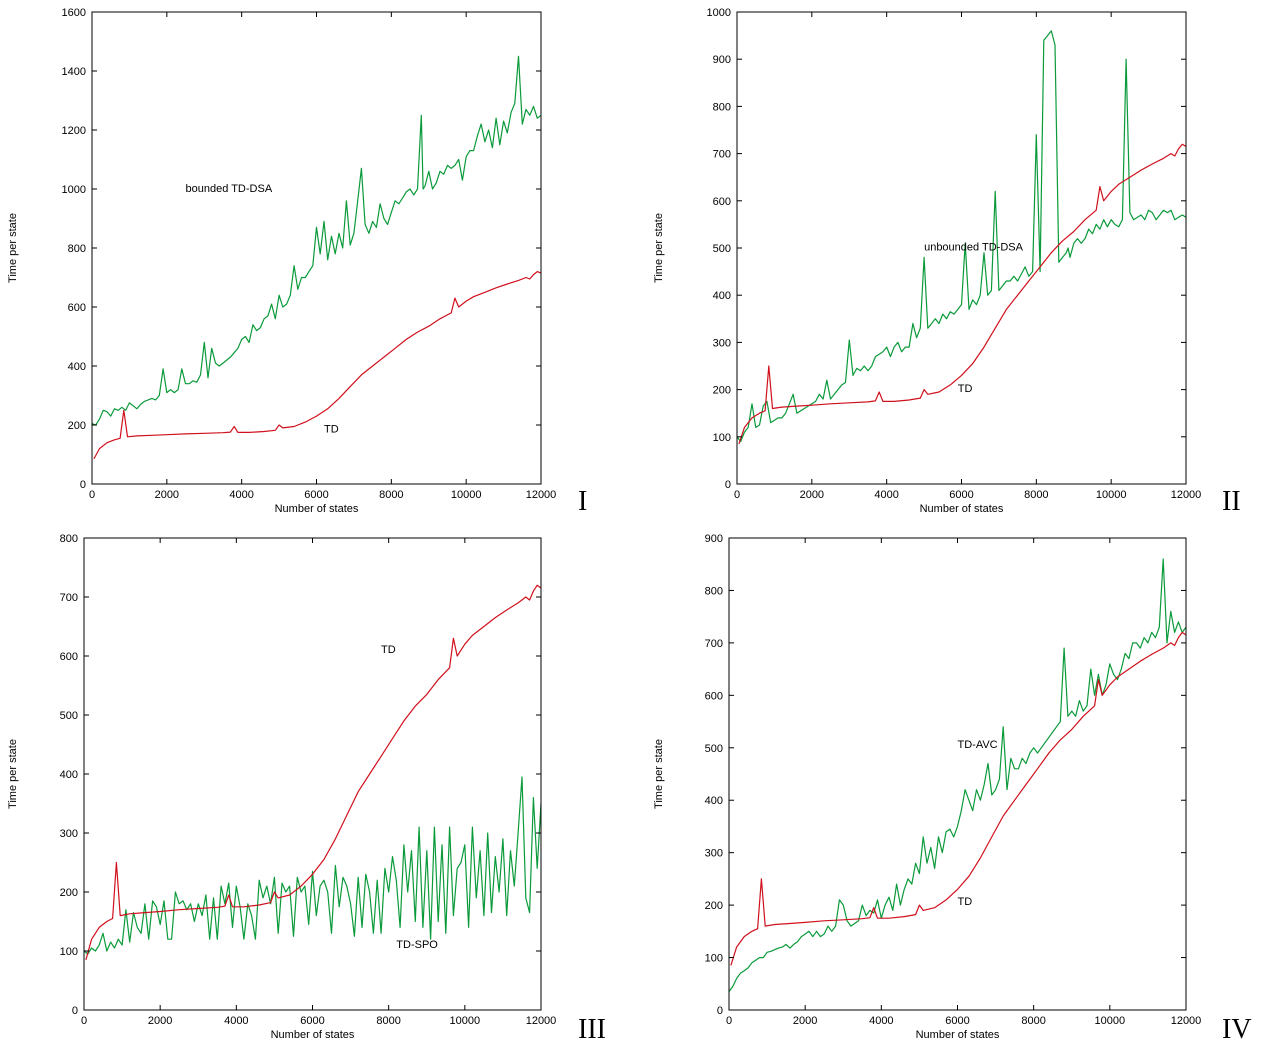  What do you see at coordinates (229, 189) in the screenshot?
I see `series-annotation: bounded TD-DSA` at bounding box center [229, 189].